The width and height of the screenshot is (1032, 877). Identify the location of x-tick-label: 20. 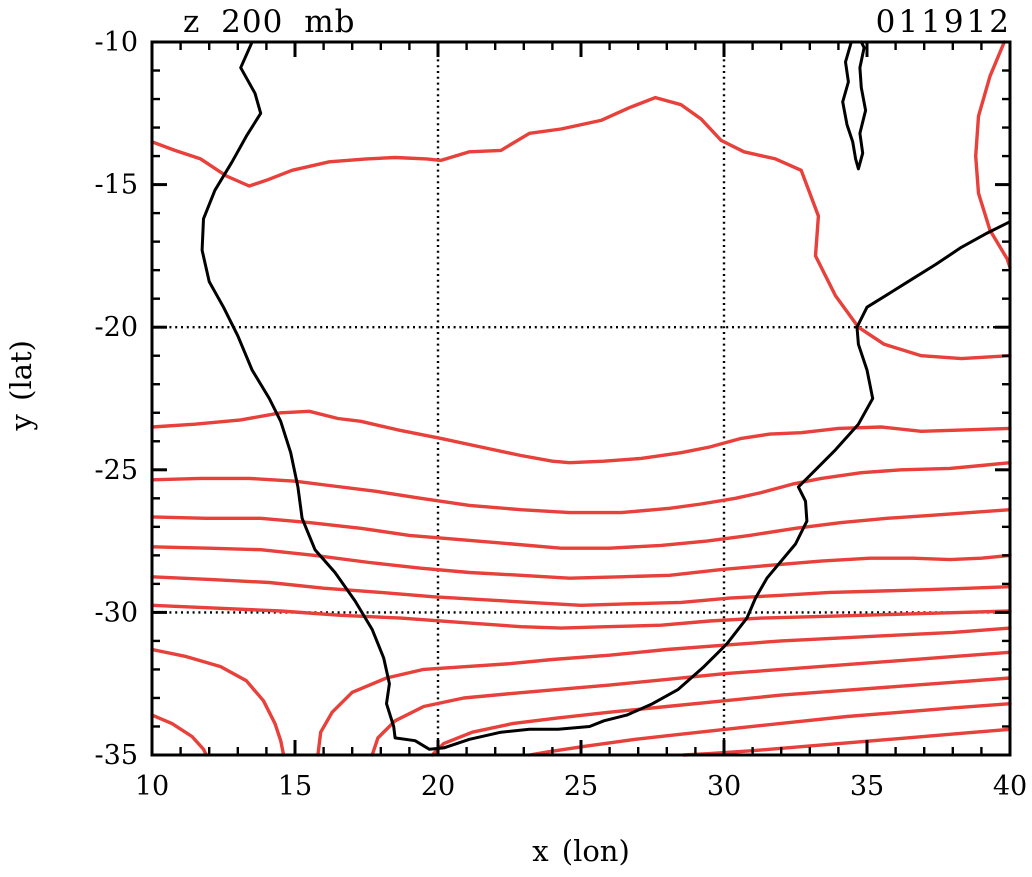
(438, 786).